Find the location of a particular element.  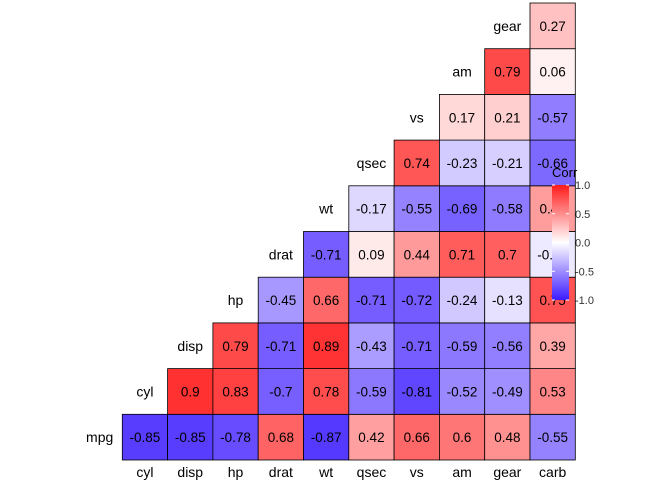

heatmap-cell-disp-carb is located at coordinates (552, 345).